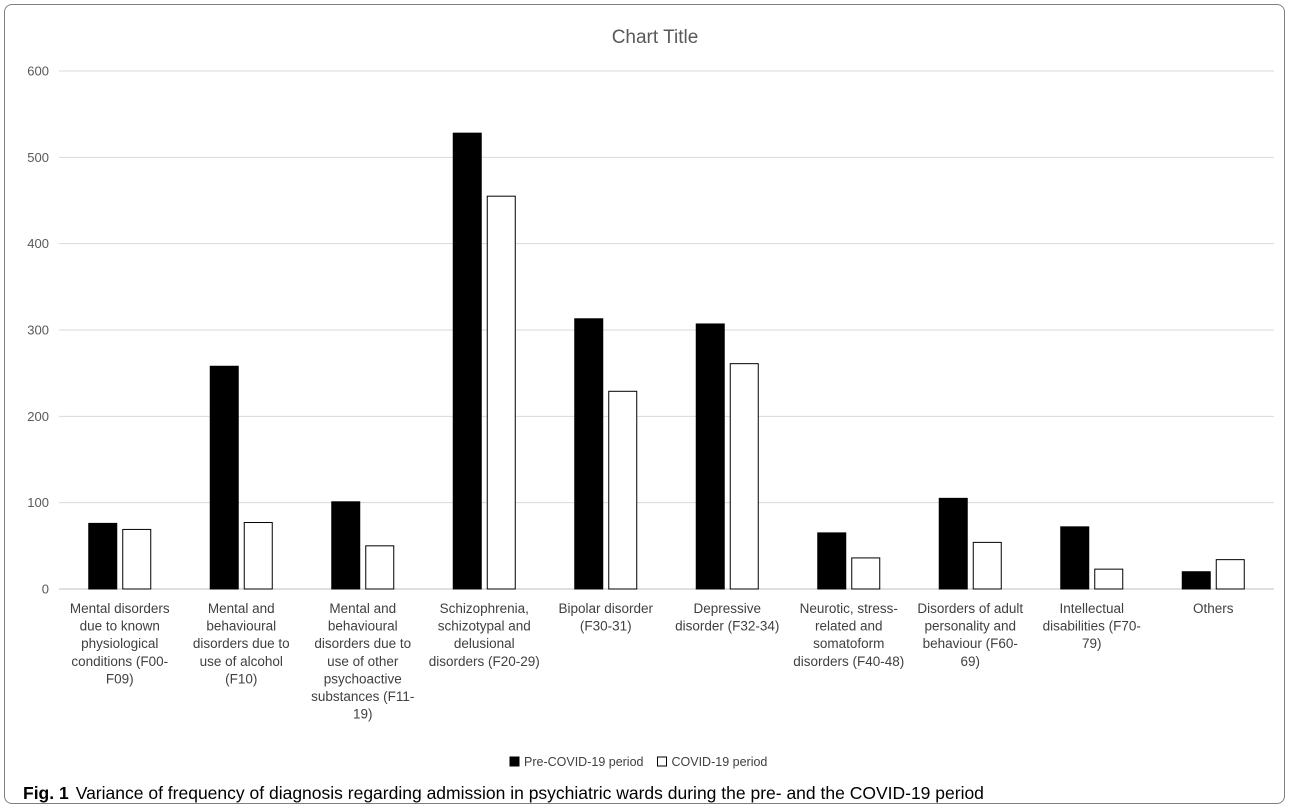 The height and width of the screenshot is (810, 1292). What do you see at coordinates (45, 589) in the screenshot?
I see `y-tick-label: 0` at bounding box center [45, 589].